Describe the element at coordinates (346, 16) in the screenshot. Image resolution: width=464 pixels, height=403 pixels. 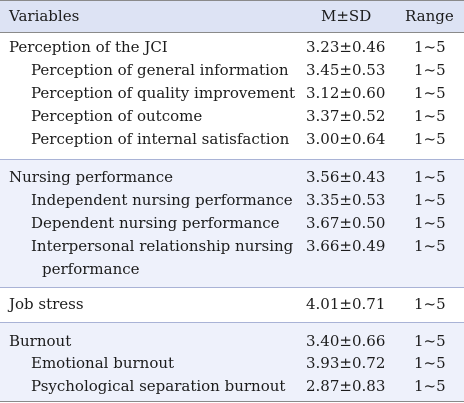
I see `header-msd: M±SD` at that location.